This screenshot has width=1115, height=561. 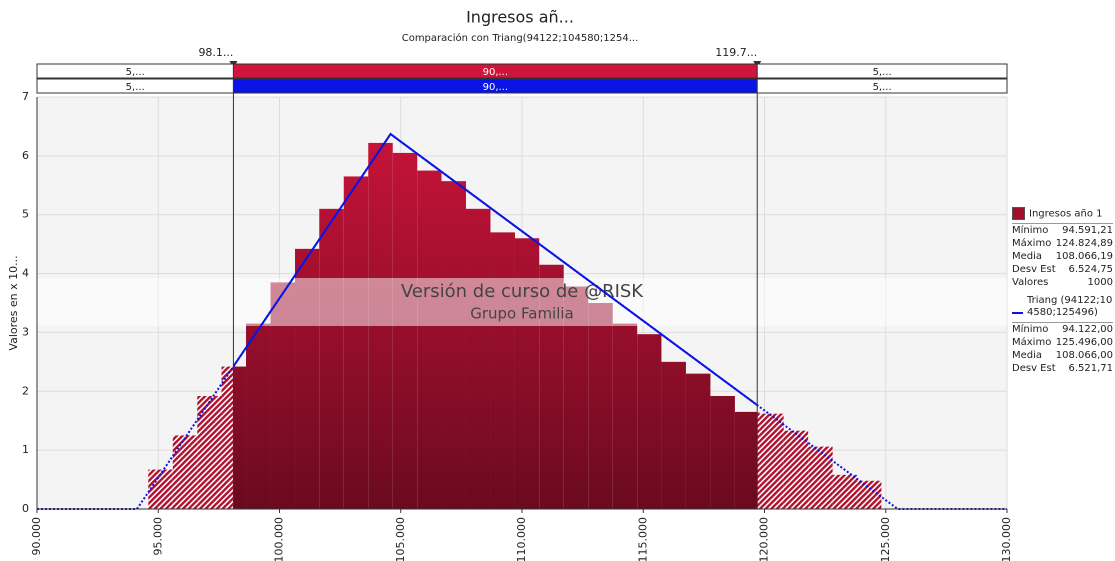 I want to click on stat-row: Media 108.066,00, so click(x=1062, y=355).